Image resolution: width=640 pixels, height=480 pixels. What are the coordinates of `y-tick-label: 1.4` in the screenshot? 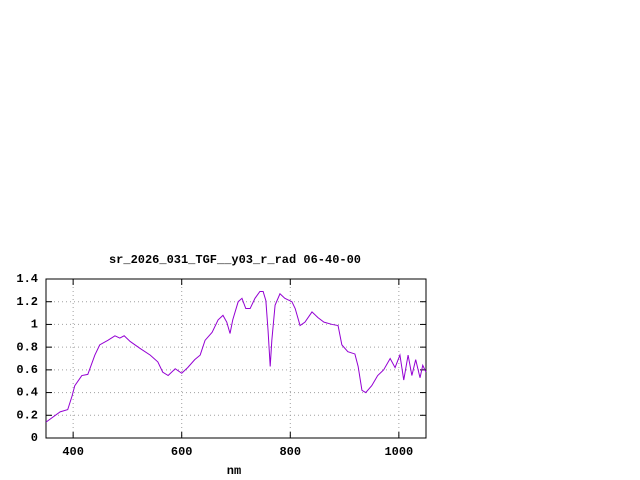 It's located at (27, 279).